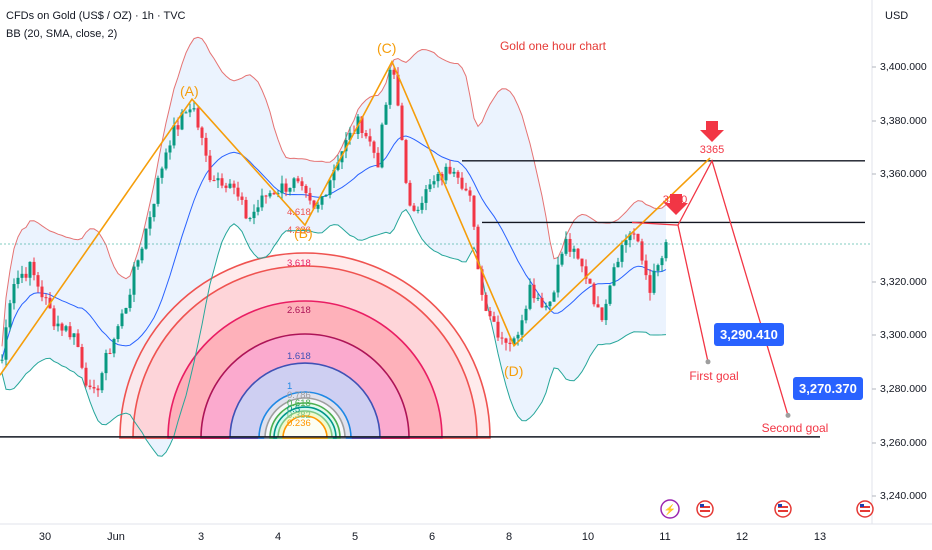  Describe the element at coordinates (299, 415) in the screenshot. I see `fib-level-label: 0.382` at that location.